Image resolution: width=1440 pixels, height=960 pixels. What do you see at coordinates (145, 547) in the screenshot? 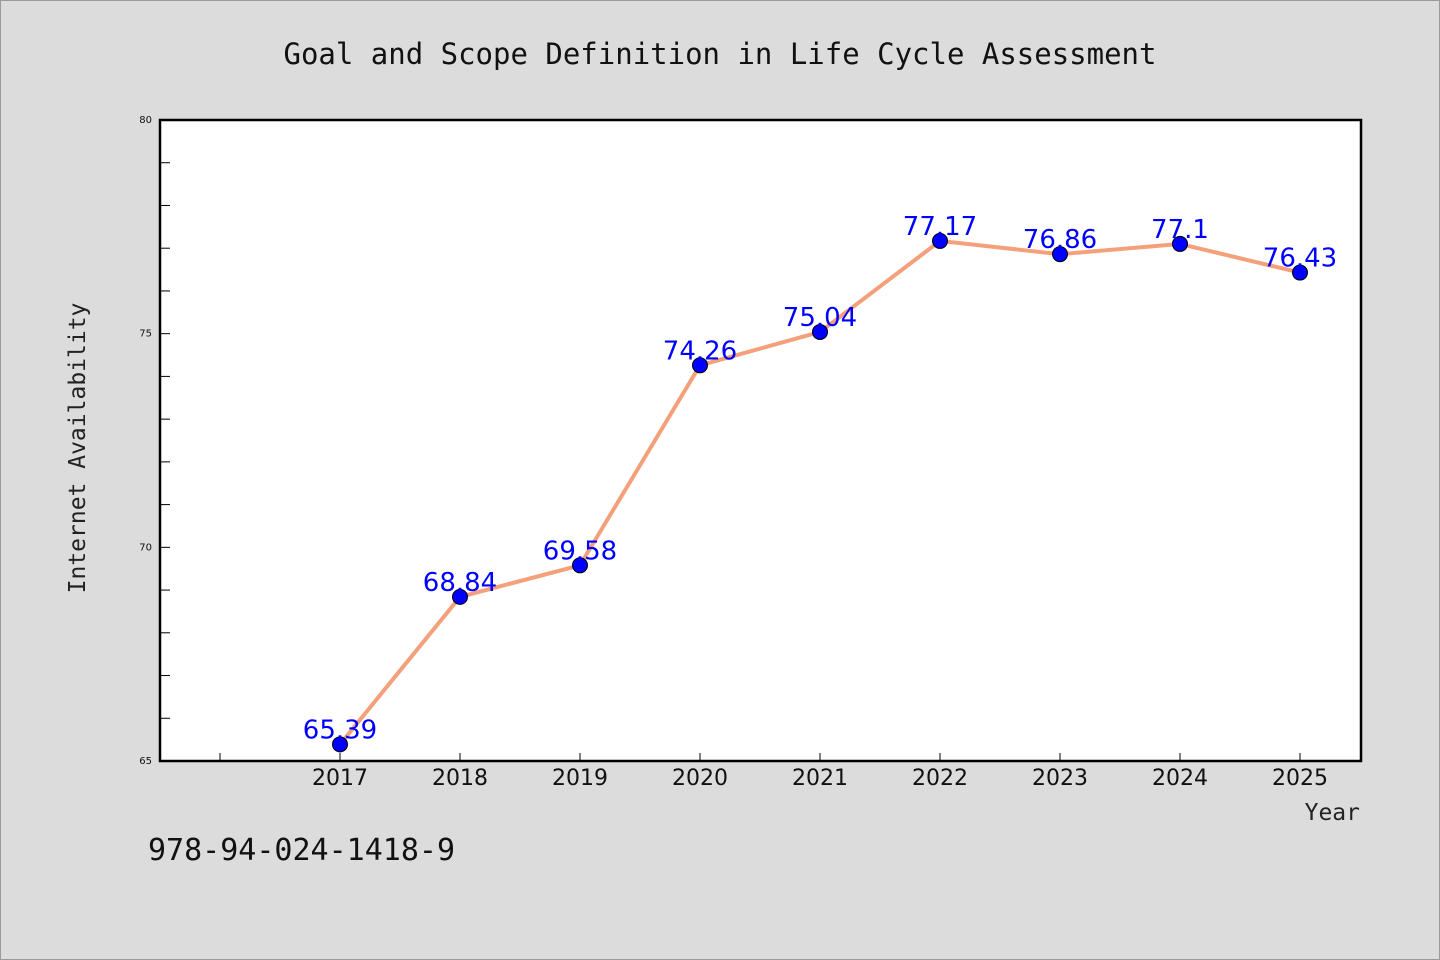
I see `y-tick-label: 70` at bounding box center [145, 547].